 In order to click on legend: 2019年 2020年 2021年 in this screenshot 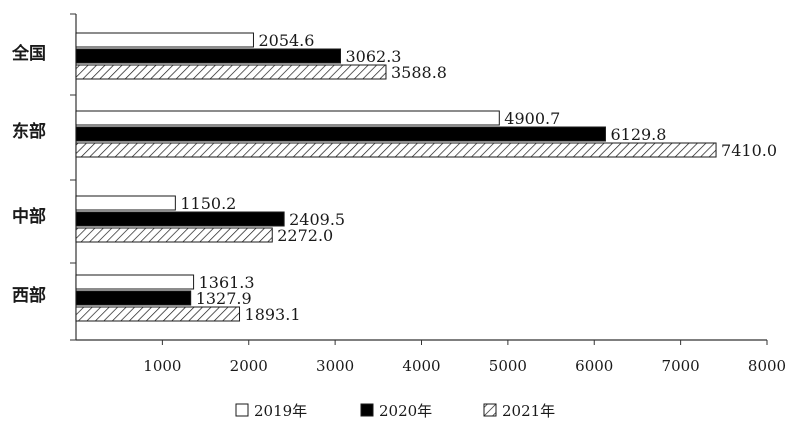, I will do `click(395, 411)`.